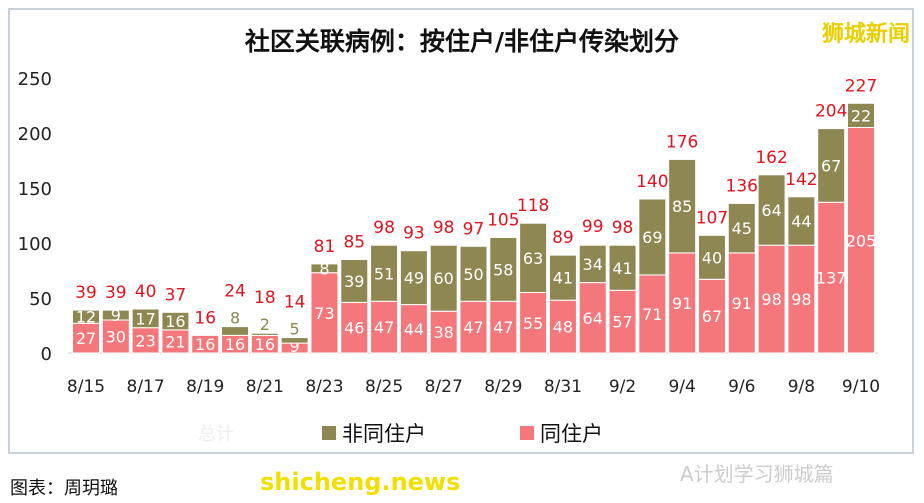  I want to click on bar-value-label: 205, so click(861, 240).